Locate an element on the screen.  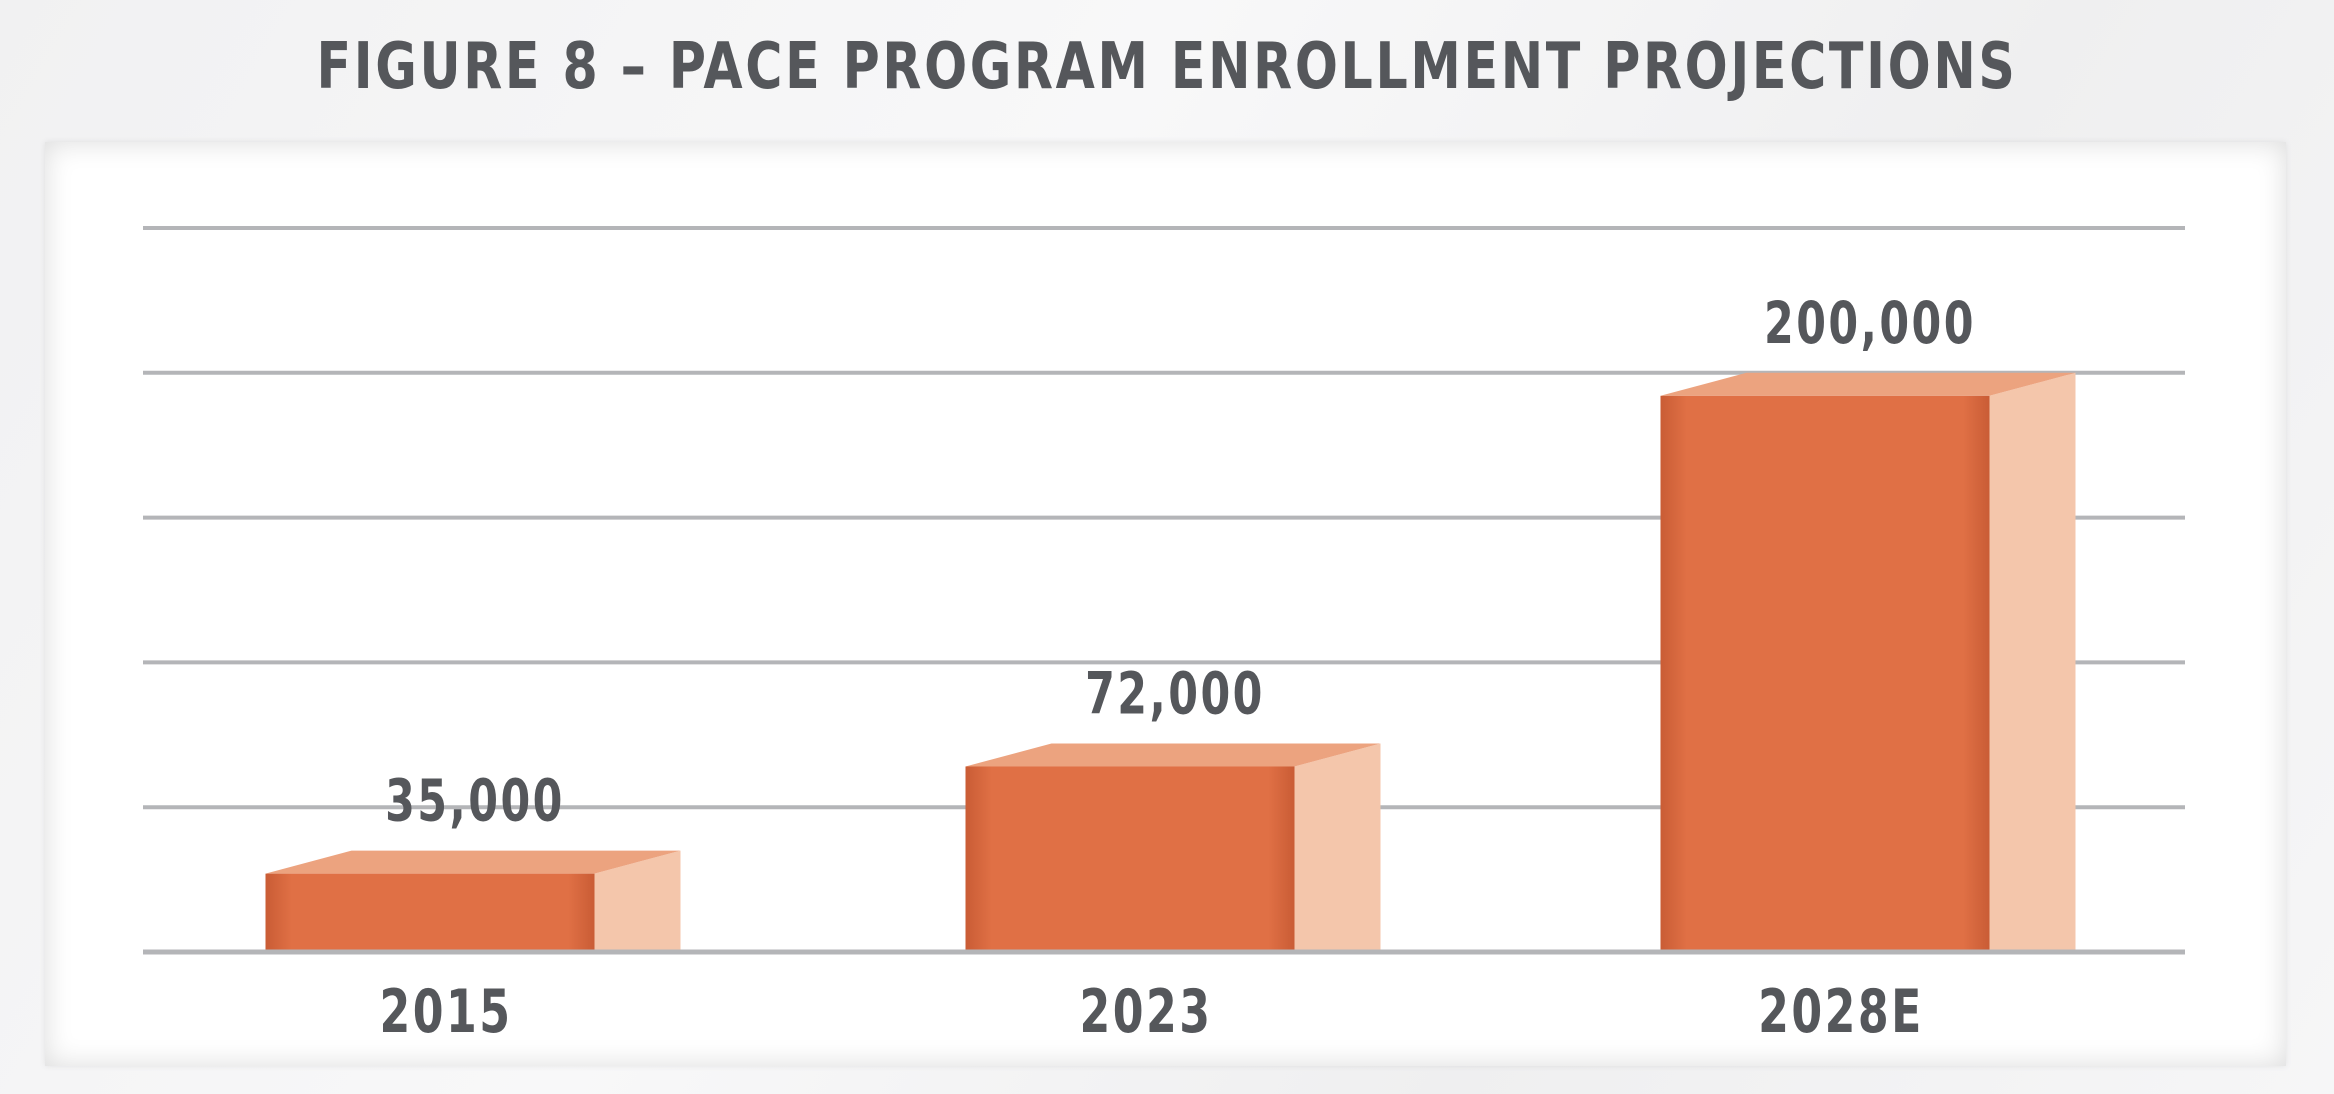
bar-side-2023 is located at coordinates (1337, 847).